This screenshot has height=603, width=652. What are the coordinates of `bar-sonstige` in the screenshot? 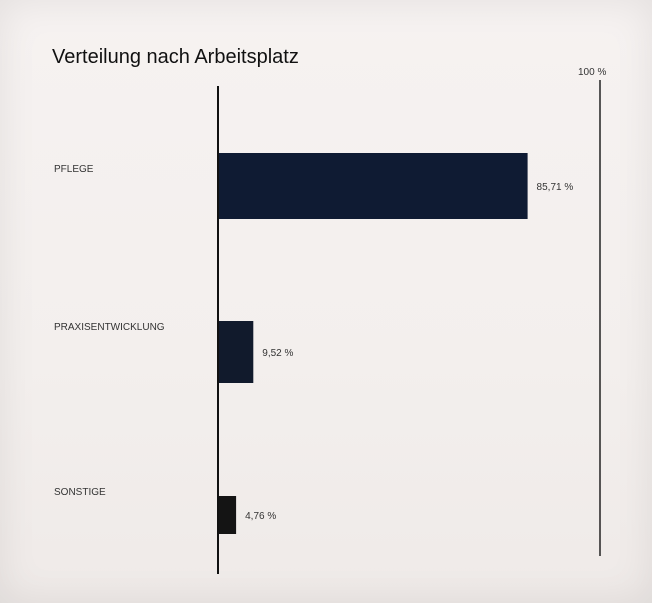 It's located at (228, 515).